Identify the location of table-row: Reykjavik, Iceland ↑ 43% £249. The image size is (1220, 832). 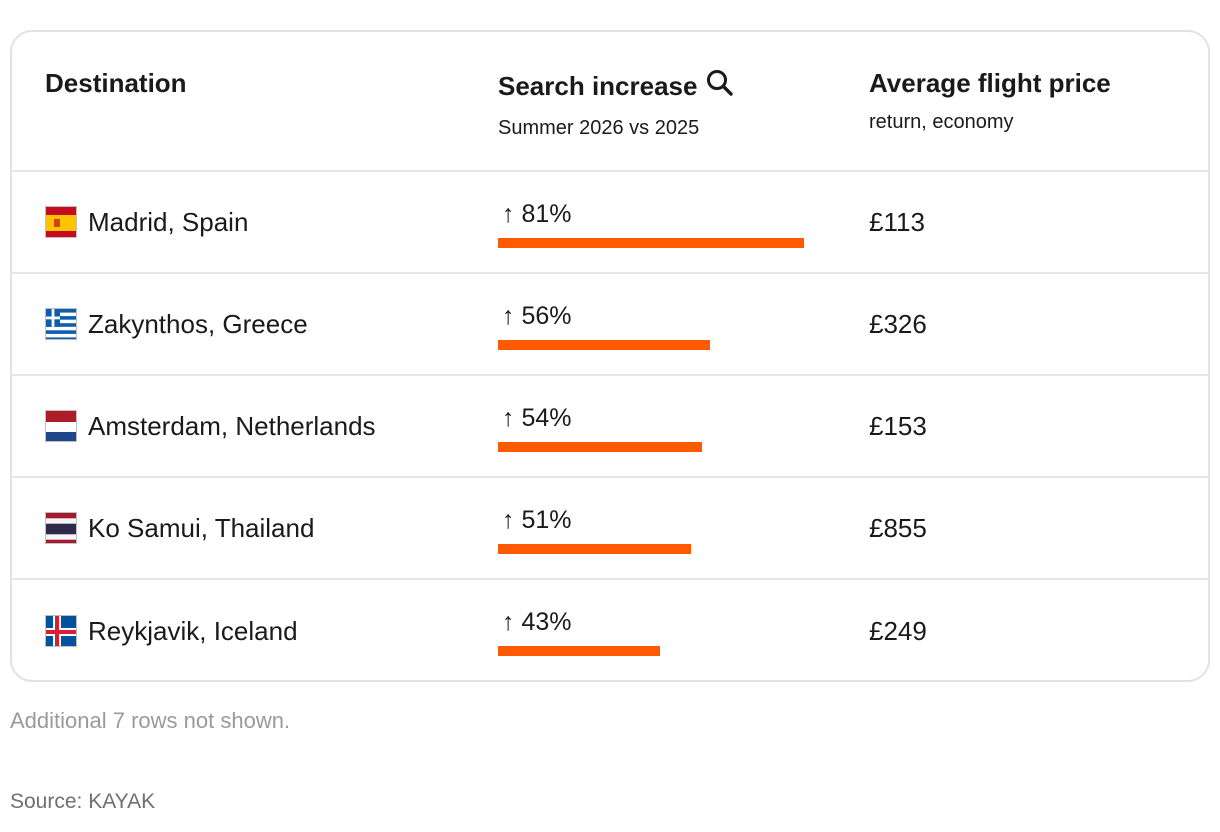
(610, 630).